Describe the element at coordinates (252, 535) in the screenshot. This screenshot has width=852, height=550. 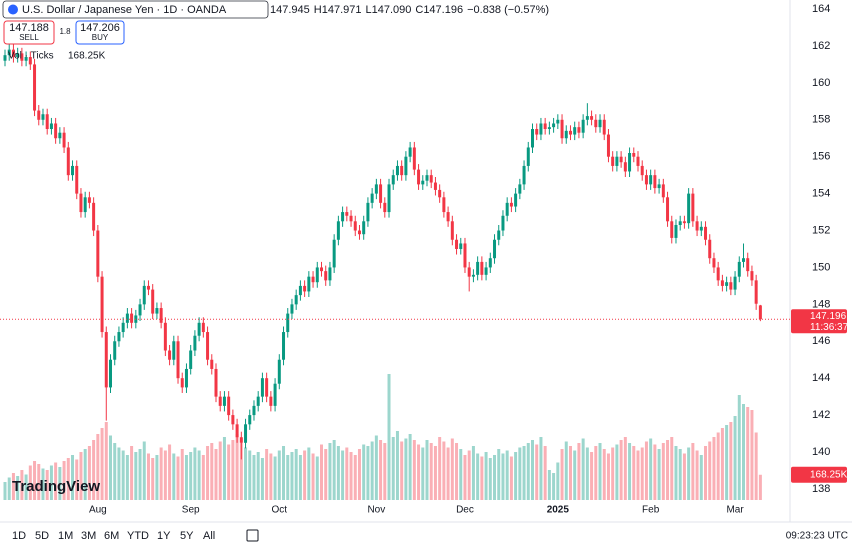
I see `calendar-icon` at that location.